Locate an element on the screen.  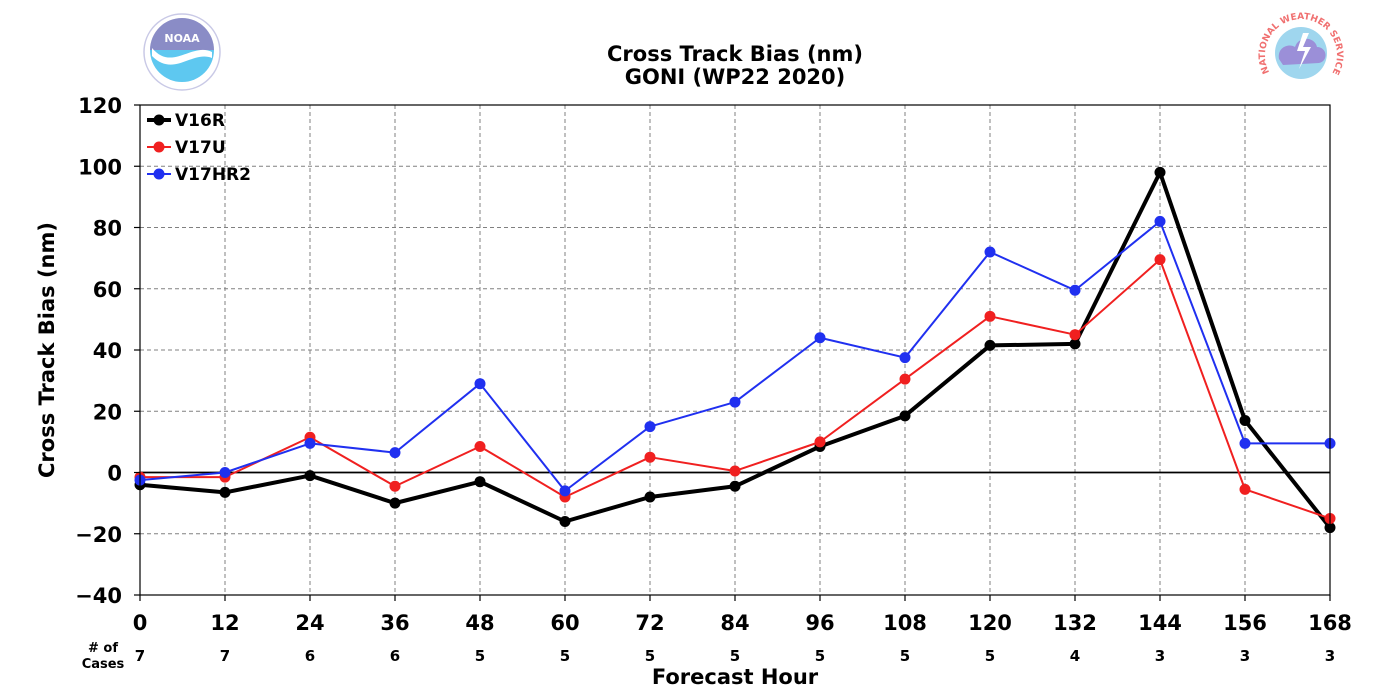
y-tick-label: 100 is located at coordinates (100, 167).